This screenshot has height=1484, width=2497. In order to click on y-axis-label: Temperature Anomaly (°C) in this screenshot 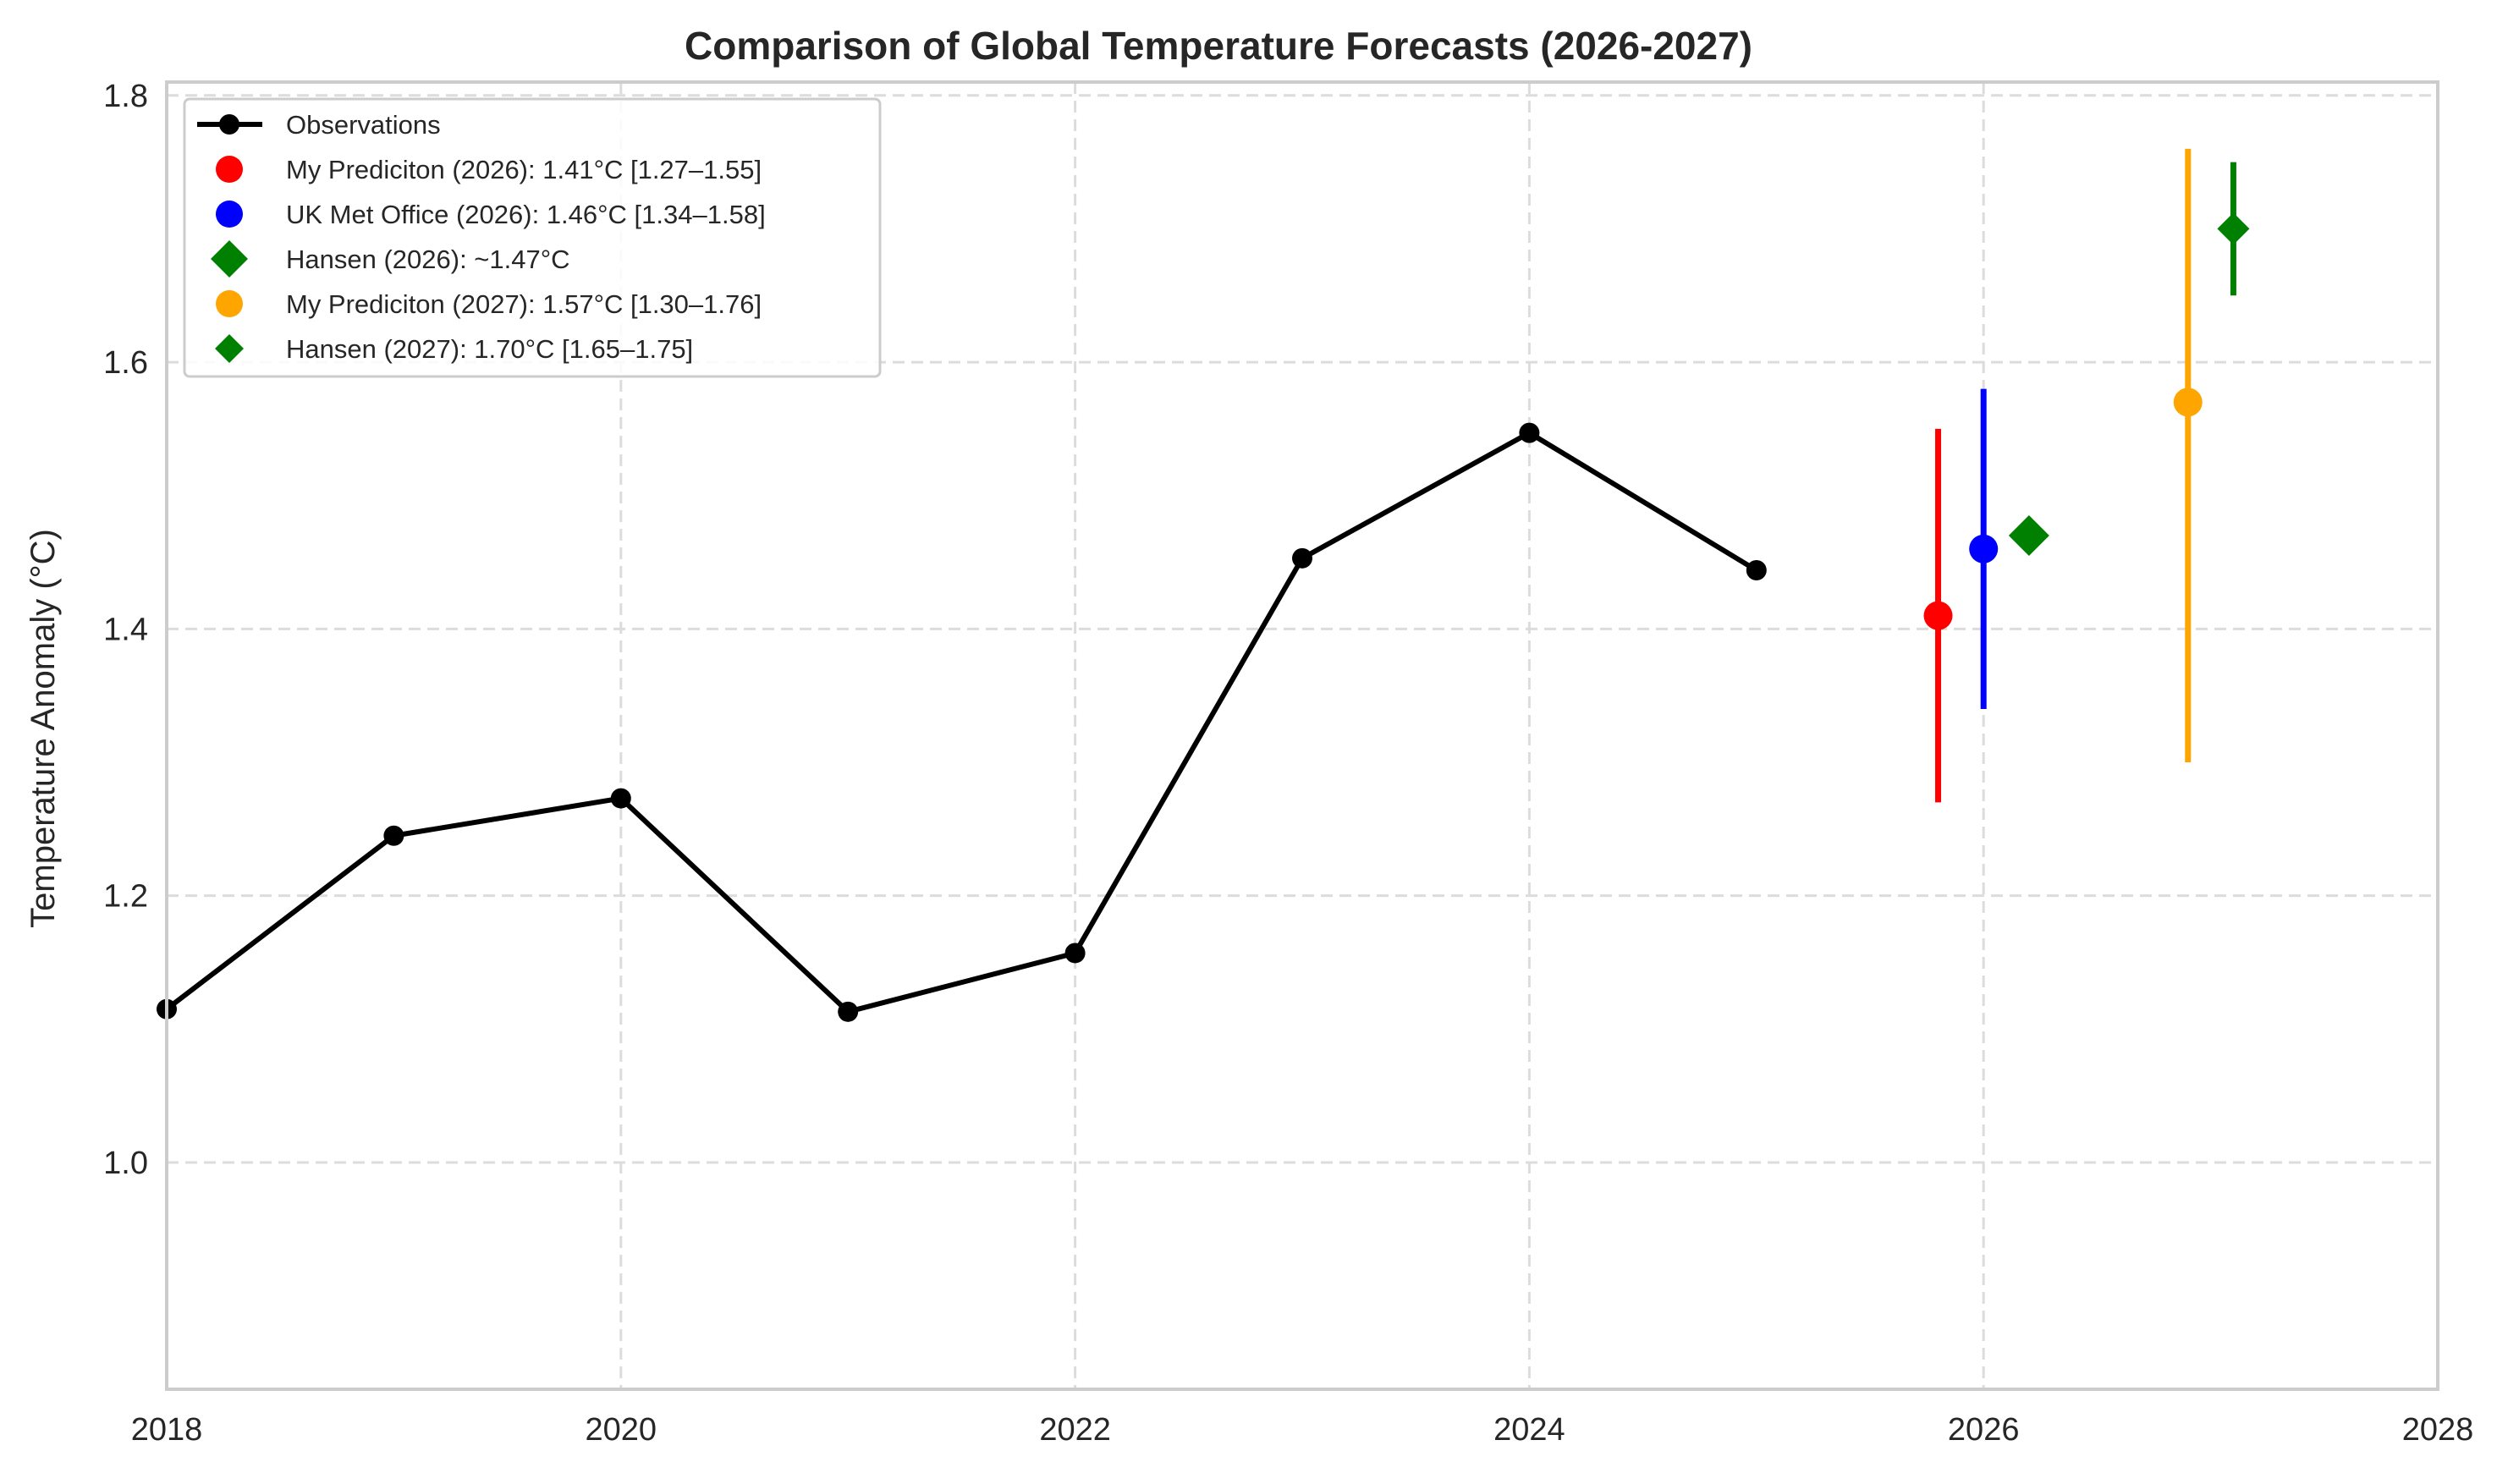, I will do `click(43, 728)`.